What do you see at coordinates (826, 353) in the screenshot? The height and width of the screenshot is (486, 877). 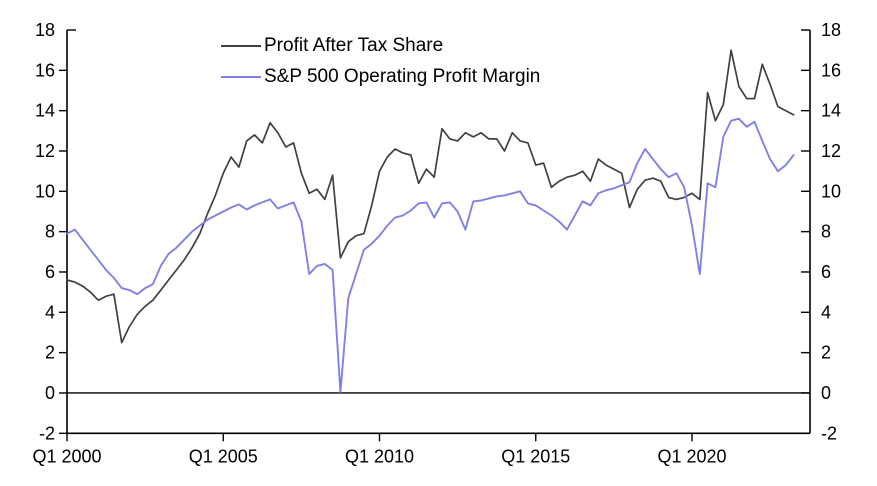 I see `y-axis-right-label: 2` at bounding box center [826, 353].